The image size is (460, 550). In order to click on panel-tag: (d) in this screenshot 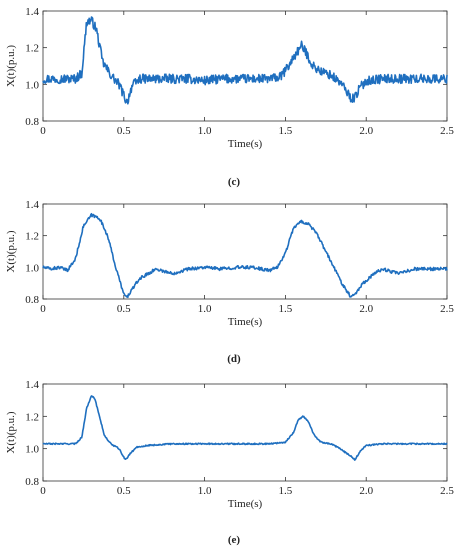, I will do `click(234, 359)`.